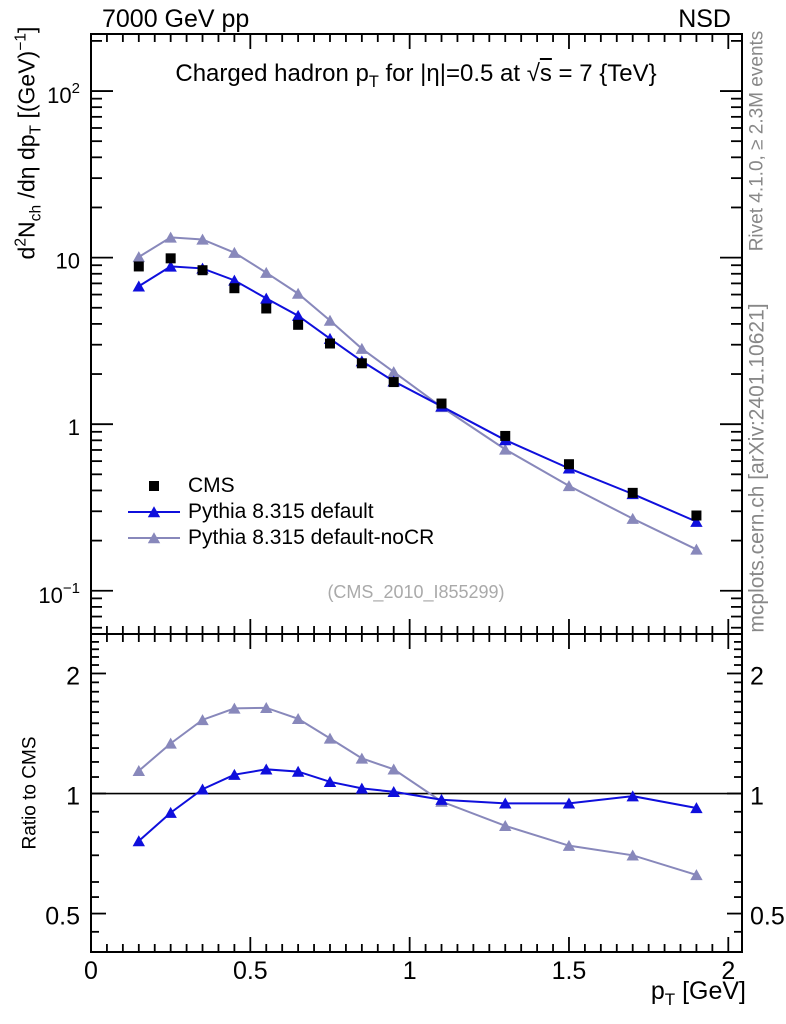 This screenshot has height=1024, width=786. Describe the element at coordinates (26, 229) in the screenshot. I see `text-segment: N` at that location.